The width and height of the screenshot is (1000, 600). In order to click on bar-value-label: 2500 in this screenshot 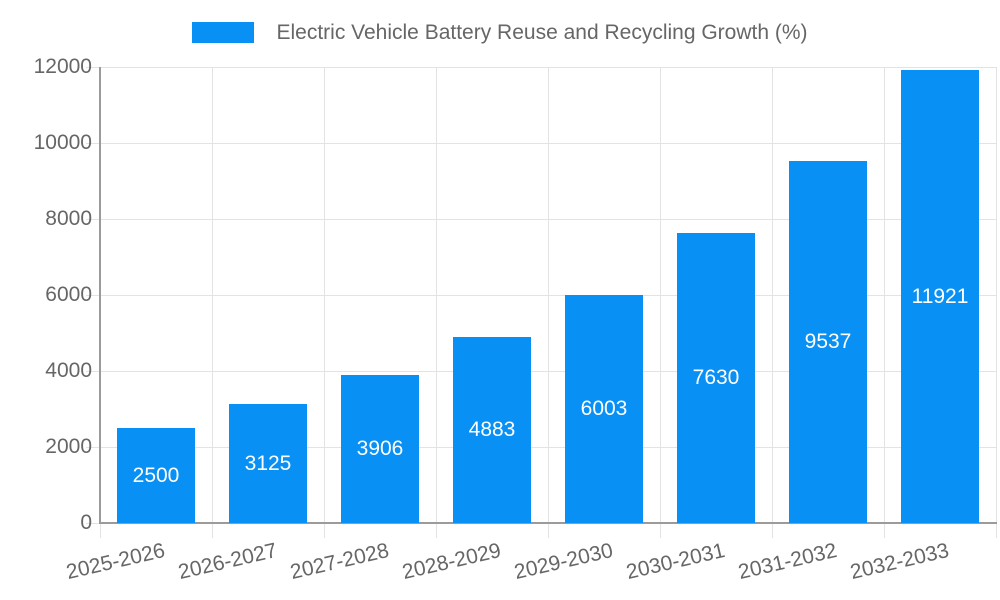, I will do `click(156, 475)`.